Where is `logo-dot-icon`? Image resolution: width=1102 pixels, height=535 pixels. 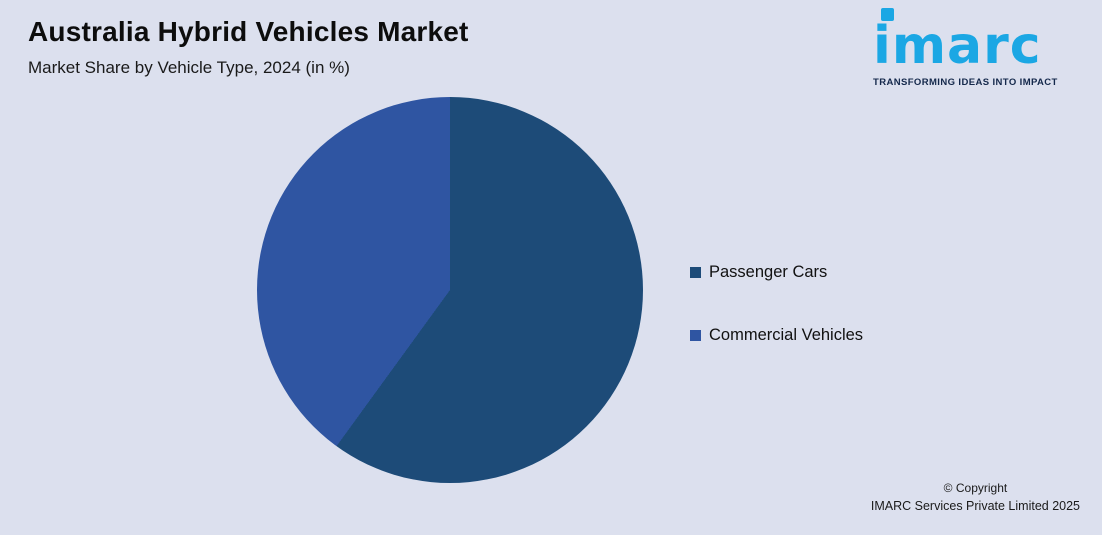 logo-dot-icon is located at coordinates (887, 14).